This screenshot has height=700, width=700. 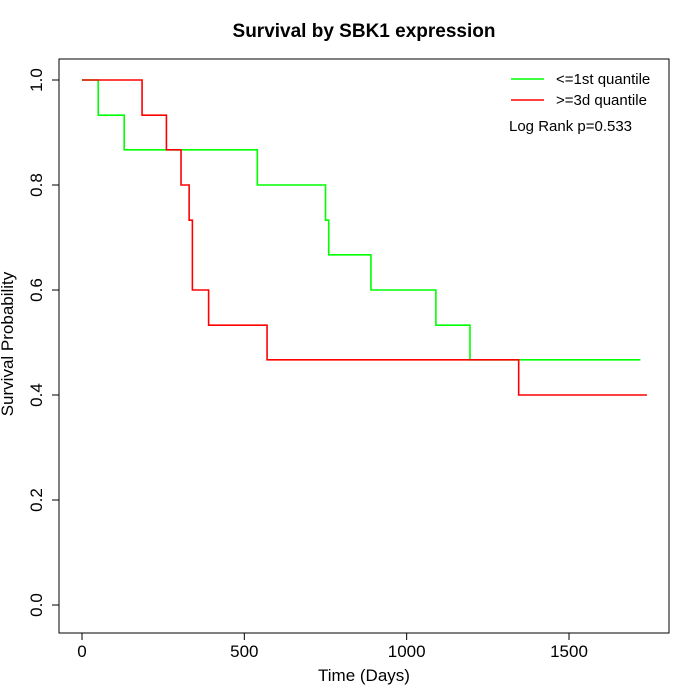 What do you see at coordinates (601, 100) in the screenshot?
I see `legend-label-high-quantile: >=3d quantile` at bounding box center [601, 100].